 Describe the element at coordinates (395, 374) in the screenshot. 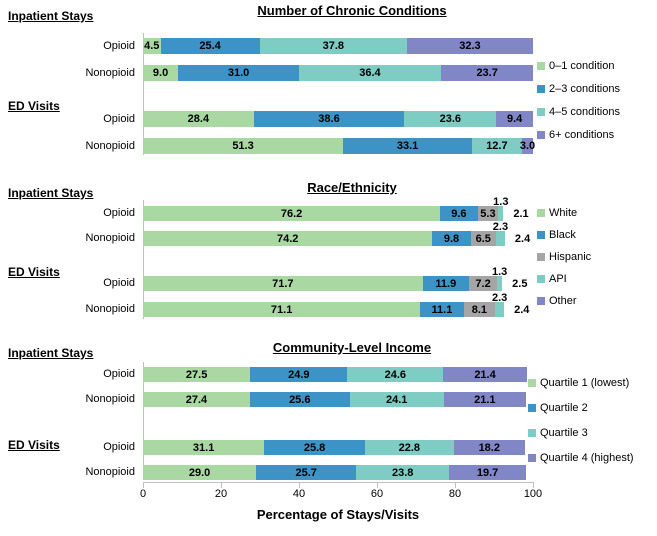

I see `bar-segment: 24.6` at that location.